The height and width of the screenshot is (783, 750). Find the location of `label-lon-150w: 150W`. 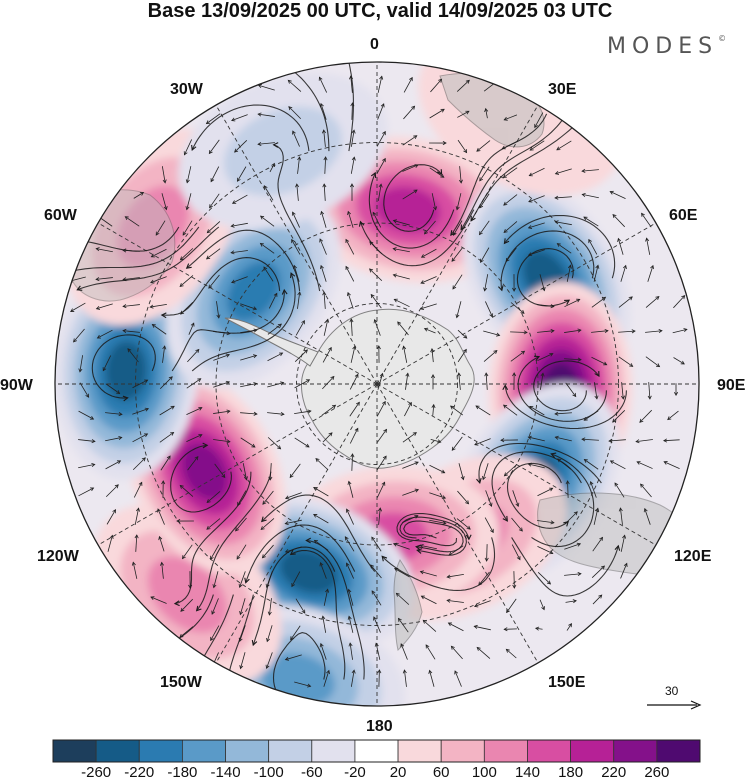

label-lon-150w: 150W is located at coordinates (181, 682).